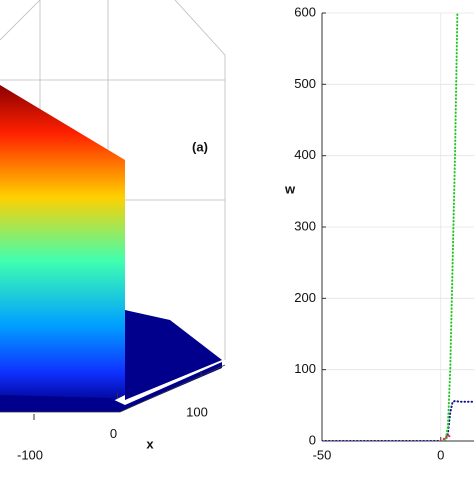  I want to click on x-axis-label: x, so click(150, 443).